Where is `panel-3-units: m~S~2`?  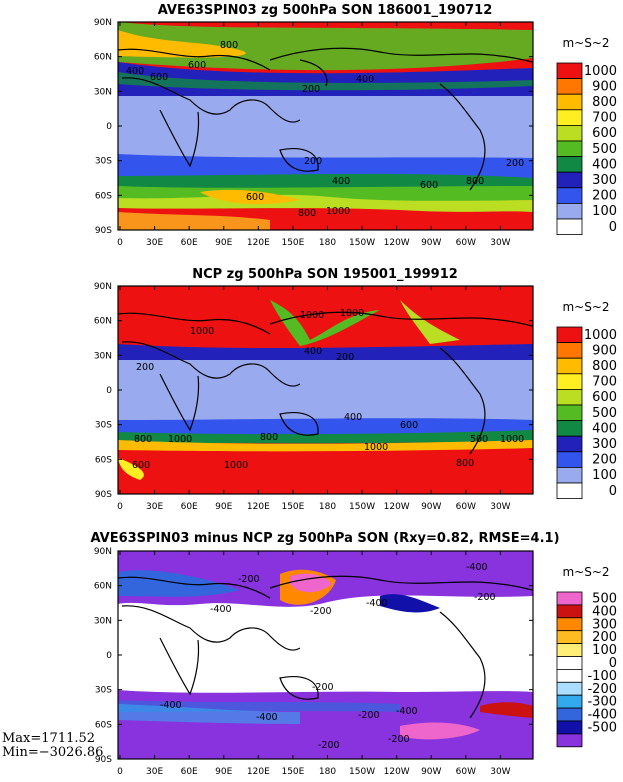
panel-3-units: m~S~2 is located at coordinates (585, 572).